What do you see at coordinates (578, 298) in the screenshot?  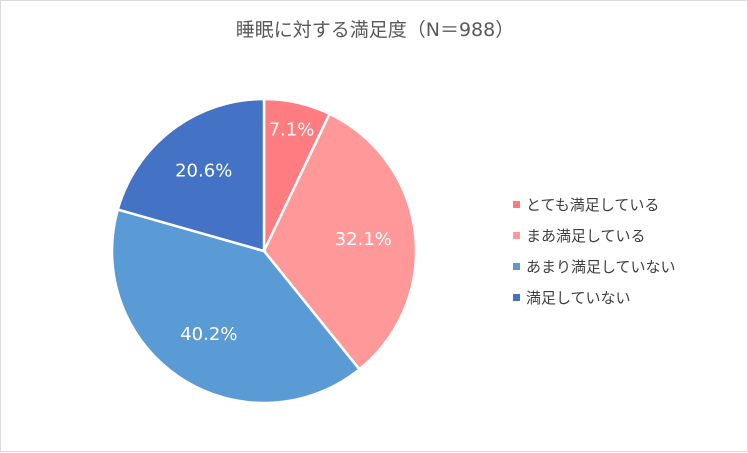 I see `legend-label: 満足していない` at bounding box center [578, 298].